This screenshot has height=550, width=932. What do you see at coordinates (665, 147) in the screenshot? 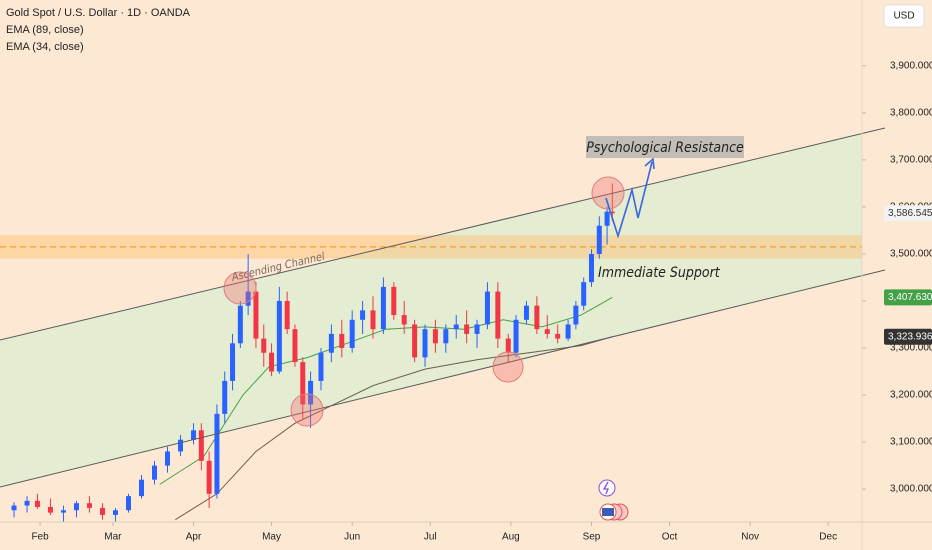
I see `resistance-label-box` at bounding box center [665, 147].